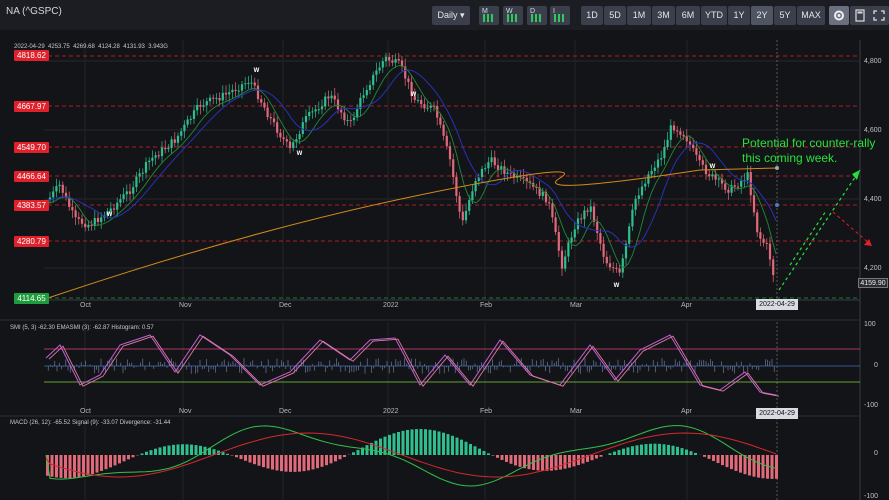 This screenshot has width=889, height=500. Describe the element at coordinates (513, 15) in the screenshot. I see `indicator-toggle-w: W` at that location.